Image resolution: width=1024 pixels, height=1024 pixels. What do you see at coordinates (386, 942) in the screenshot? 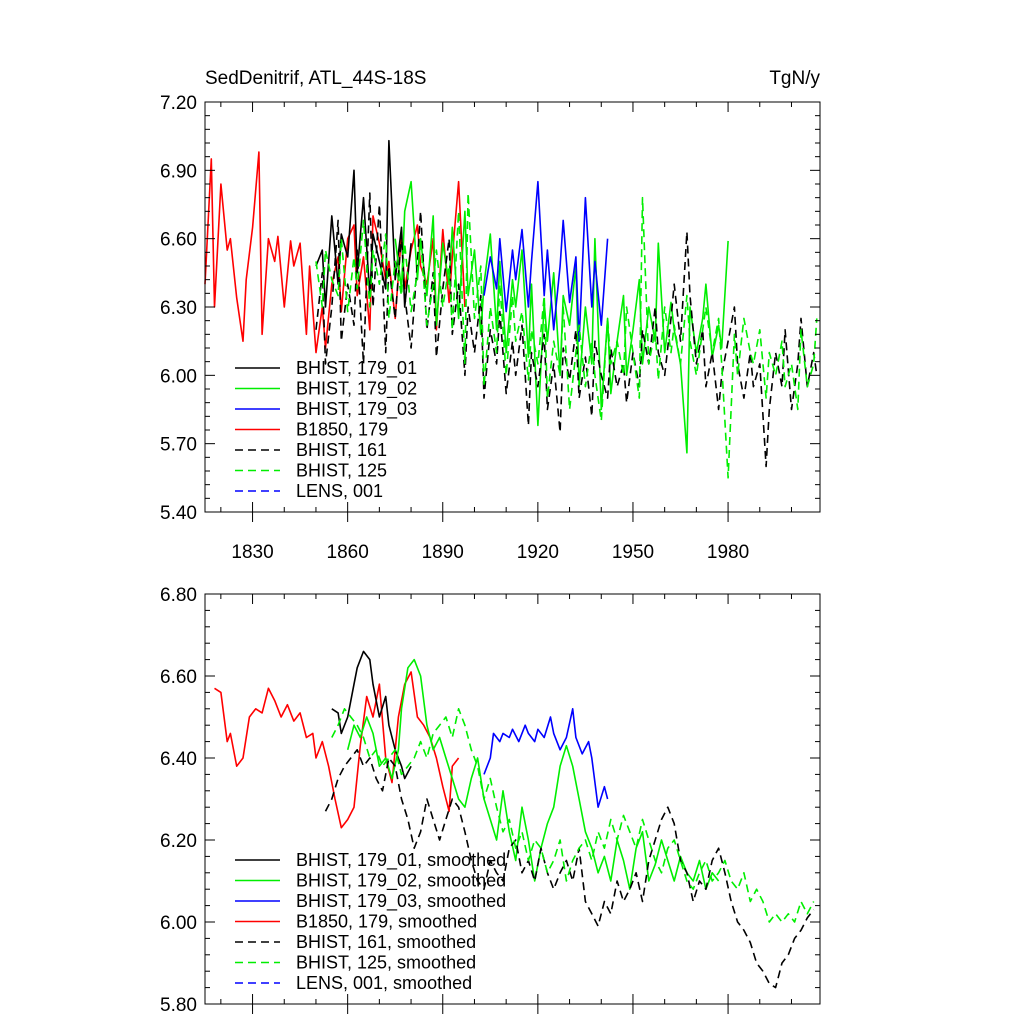
I see `bottom-legend-label: BHIST, 161, smoothed` at bounding box center [386, 942].